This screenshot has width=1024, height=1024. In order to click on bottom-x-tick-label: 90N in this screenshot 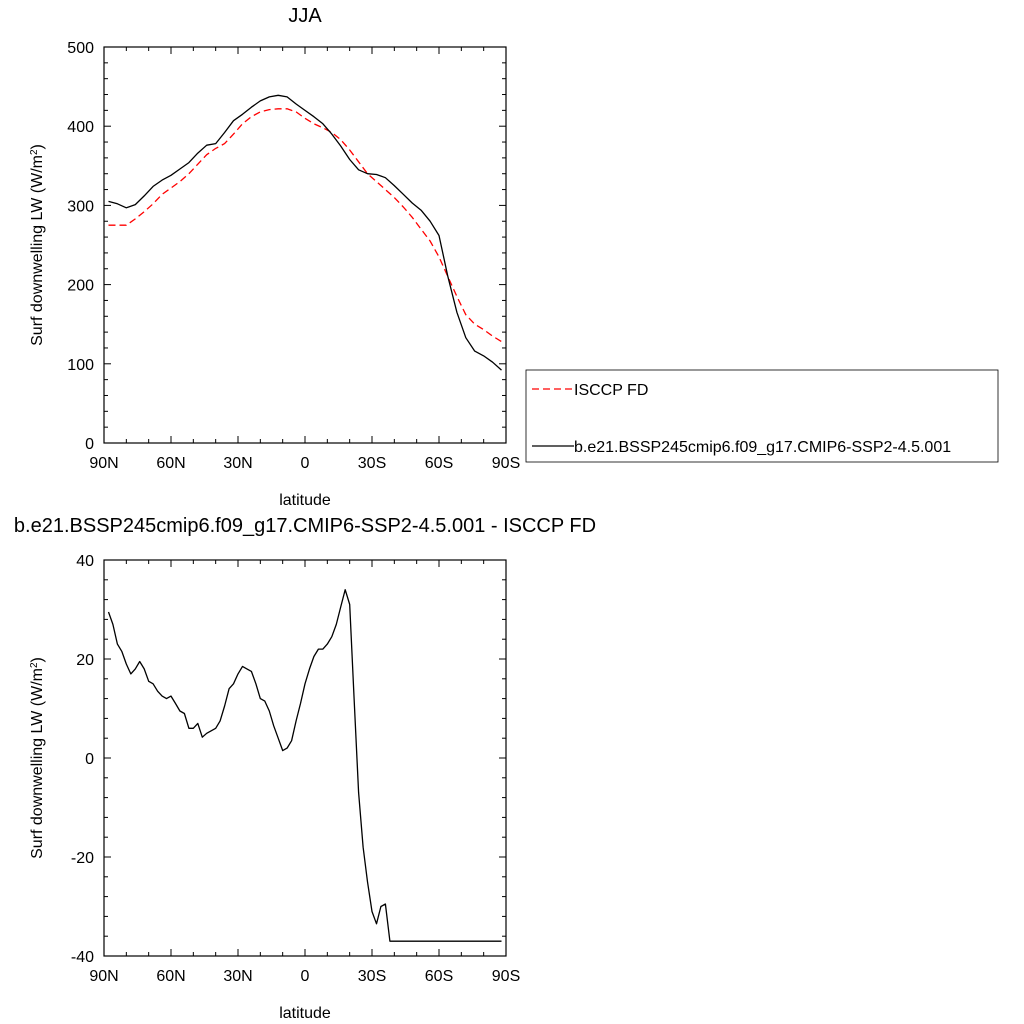, I will do `click(103, 976)`.